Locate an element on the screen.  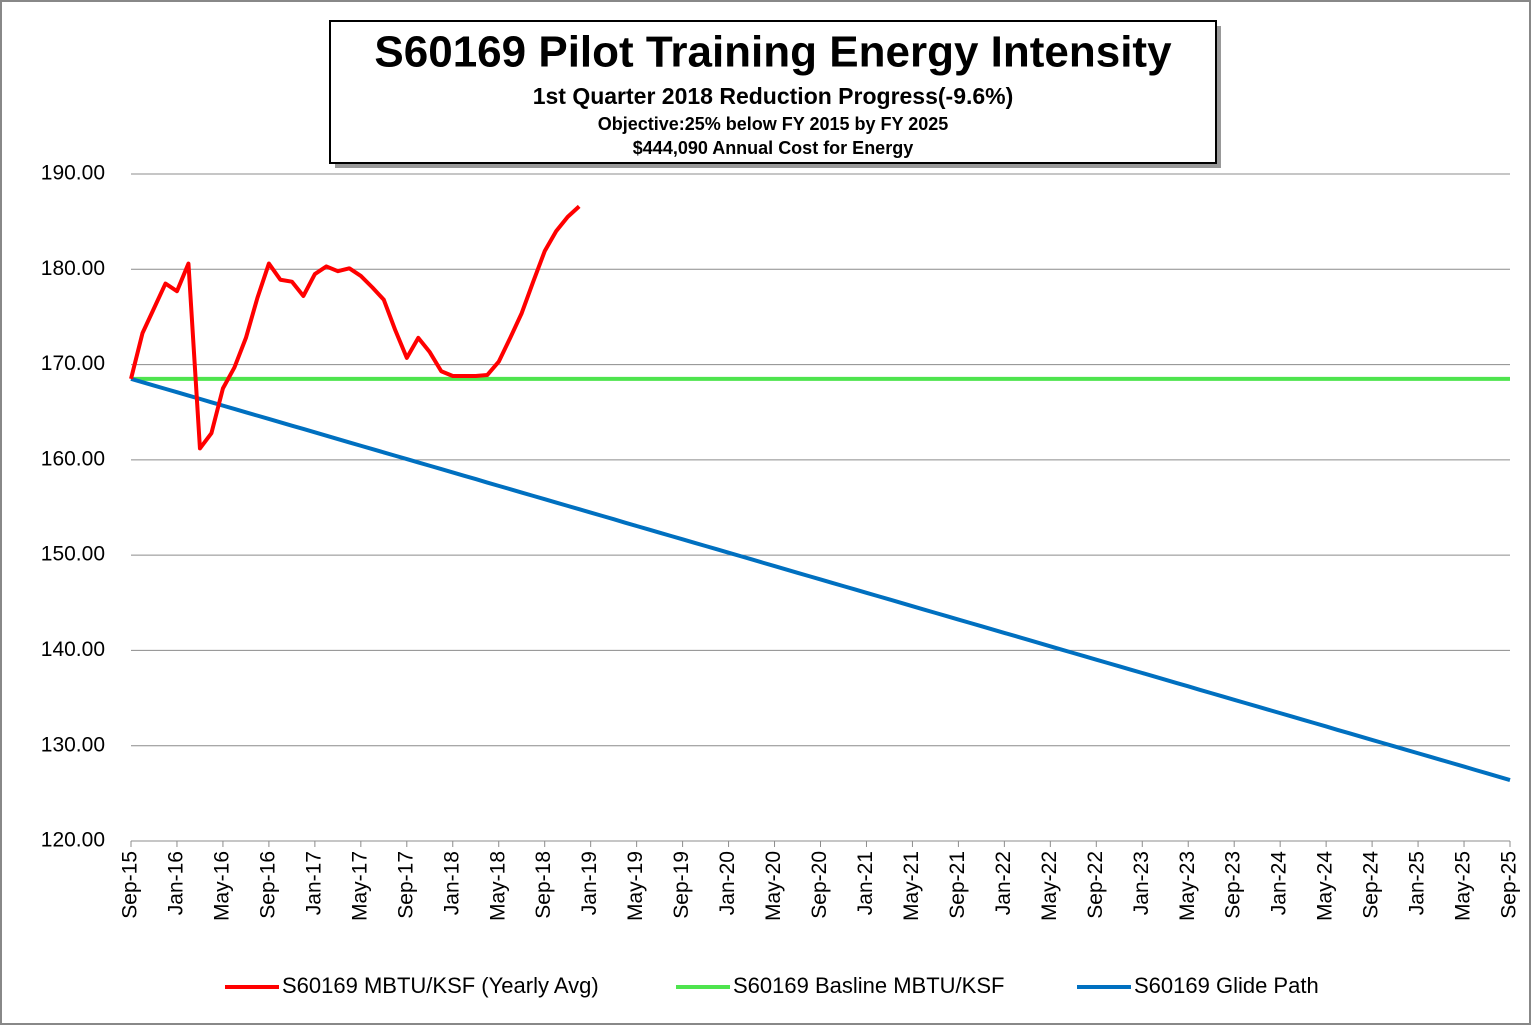
x-tick-label: Jan-22 is located at coordinates (1003, 883).